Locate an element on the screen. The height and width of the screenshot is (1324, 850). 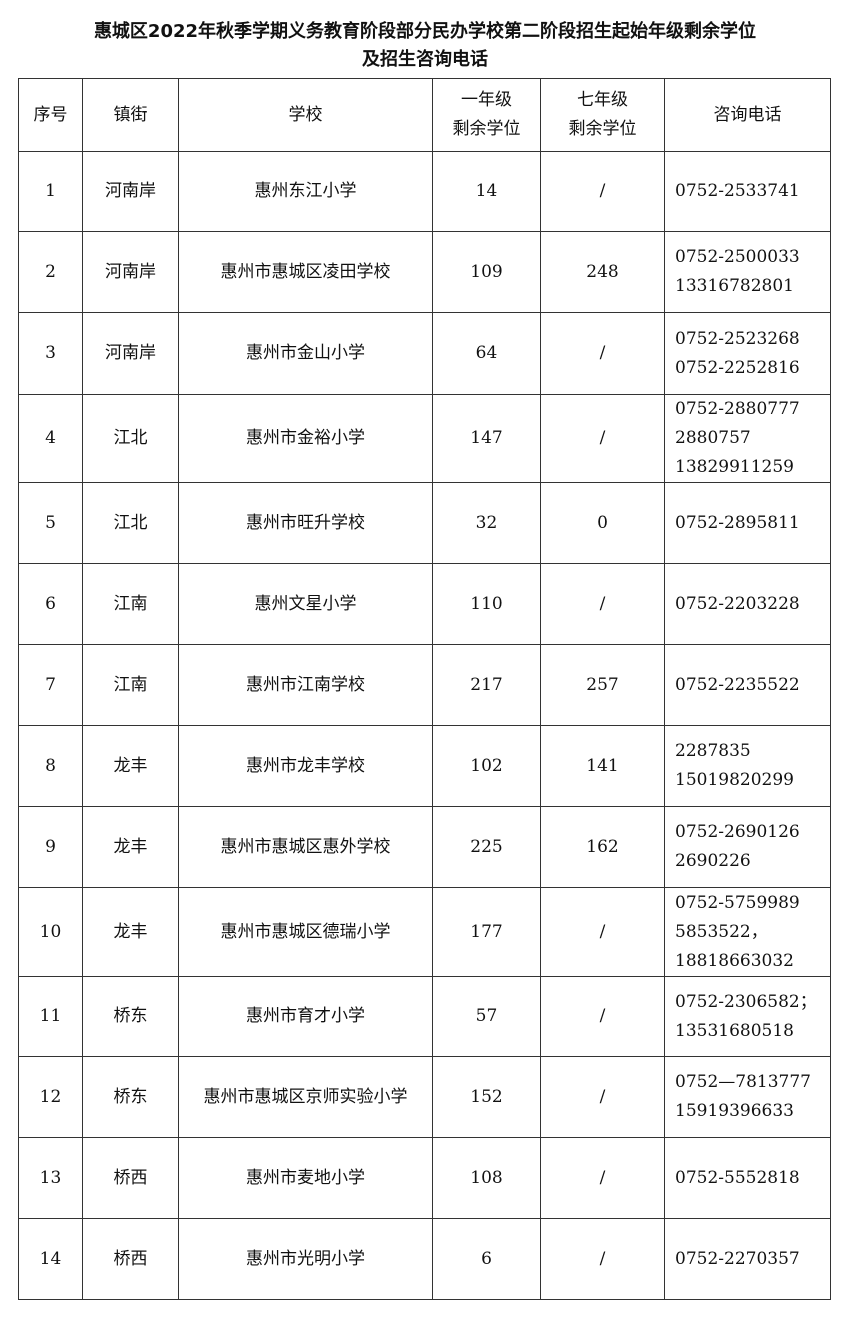
phone-number: 5853522， is located at coordinates (721, 931).